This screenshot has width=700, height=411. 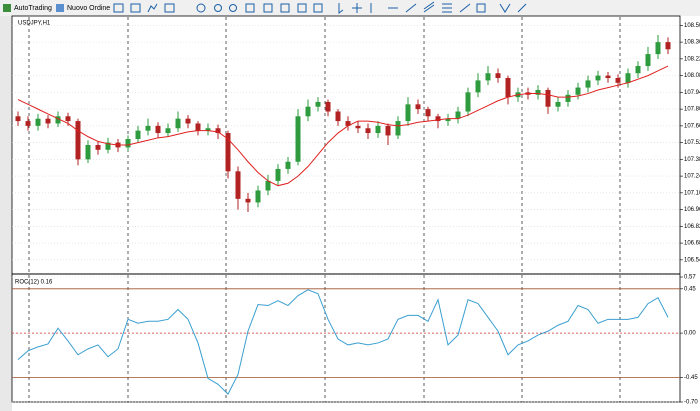 I want to click on chart-symbol: USDJPY,H1, so click(x=34, y=24).